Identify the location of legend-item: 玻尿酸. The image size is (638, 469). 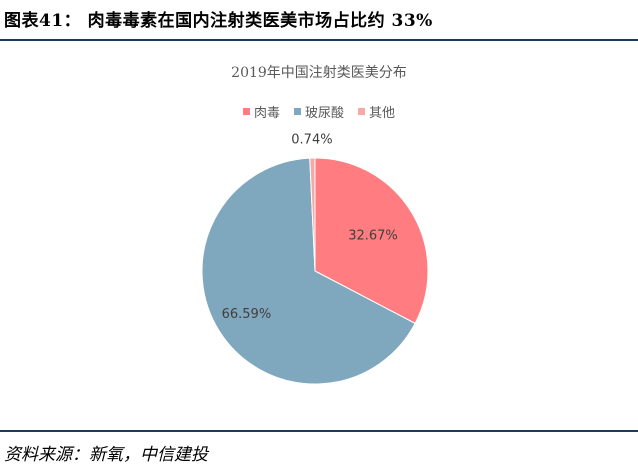
(318, 111).